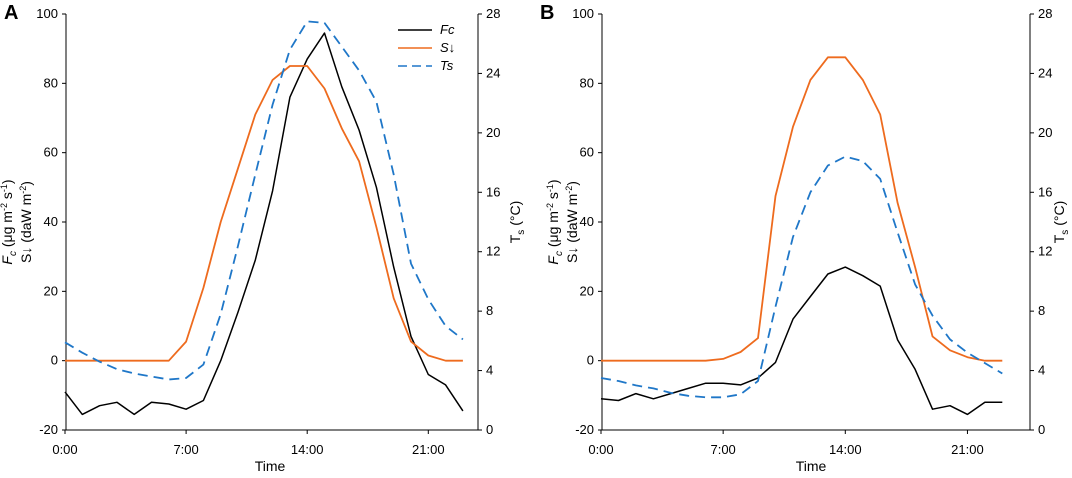  Describe the element at coordinates (801, 341) in the screenshot. I see `series-line-fc-b` at that location.